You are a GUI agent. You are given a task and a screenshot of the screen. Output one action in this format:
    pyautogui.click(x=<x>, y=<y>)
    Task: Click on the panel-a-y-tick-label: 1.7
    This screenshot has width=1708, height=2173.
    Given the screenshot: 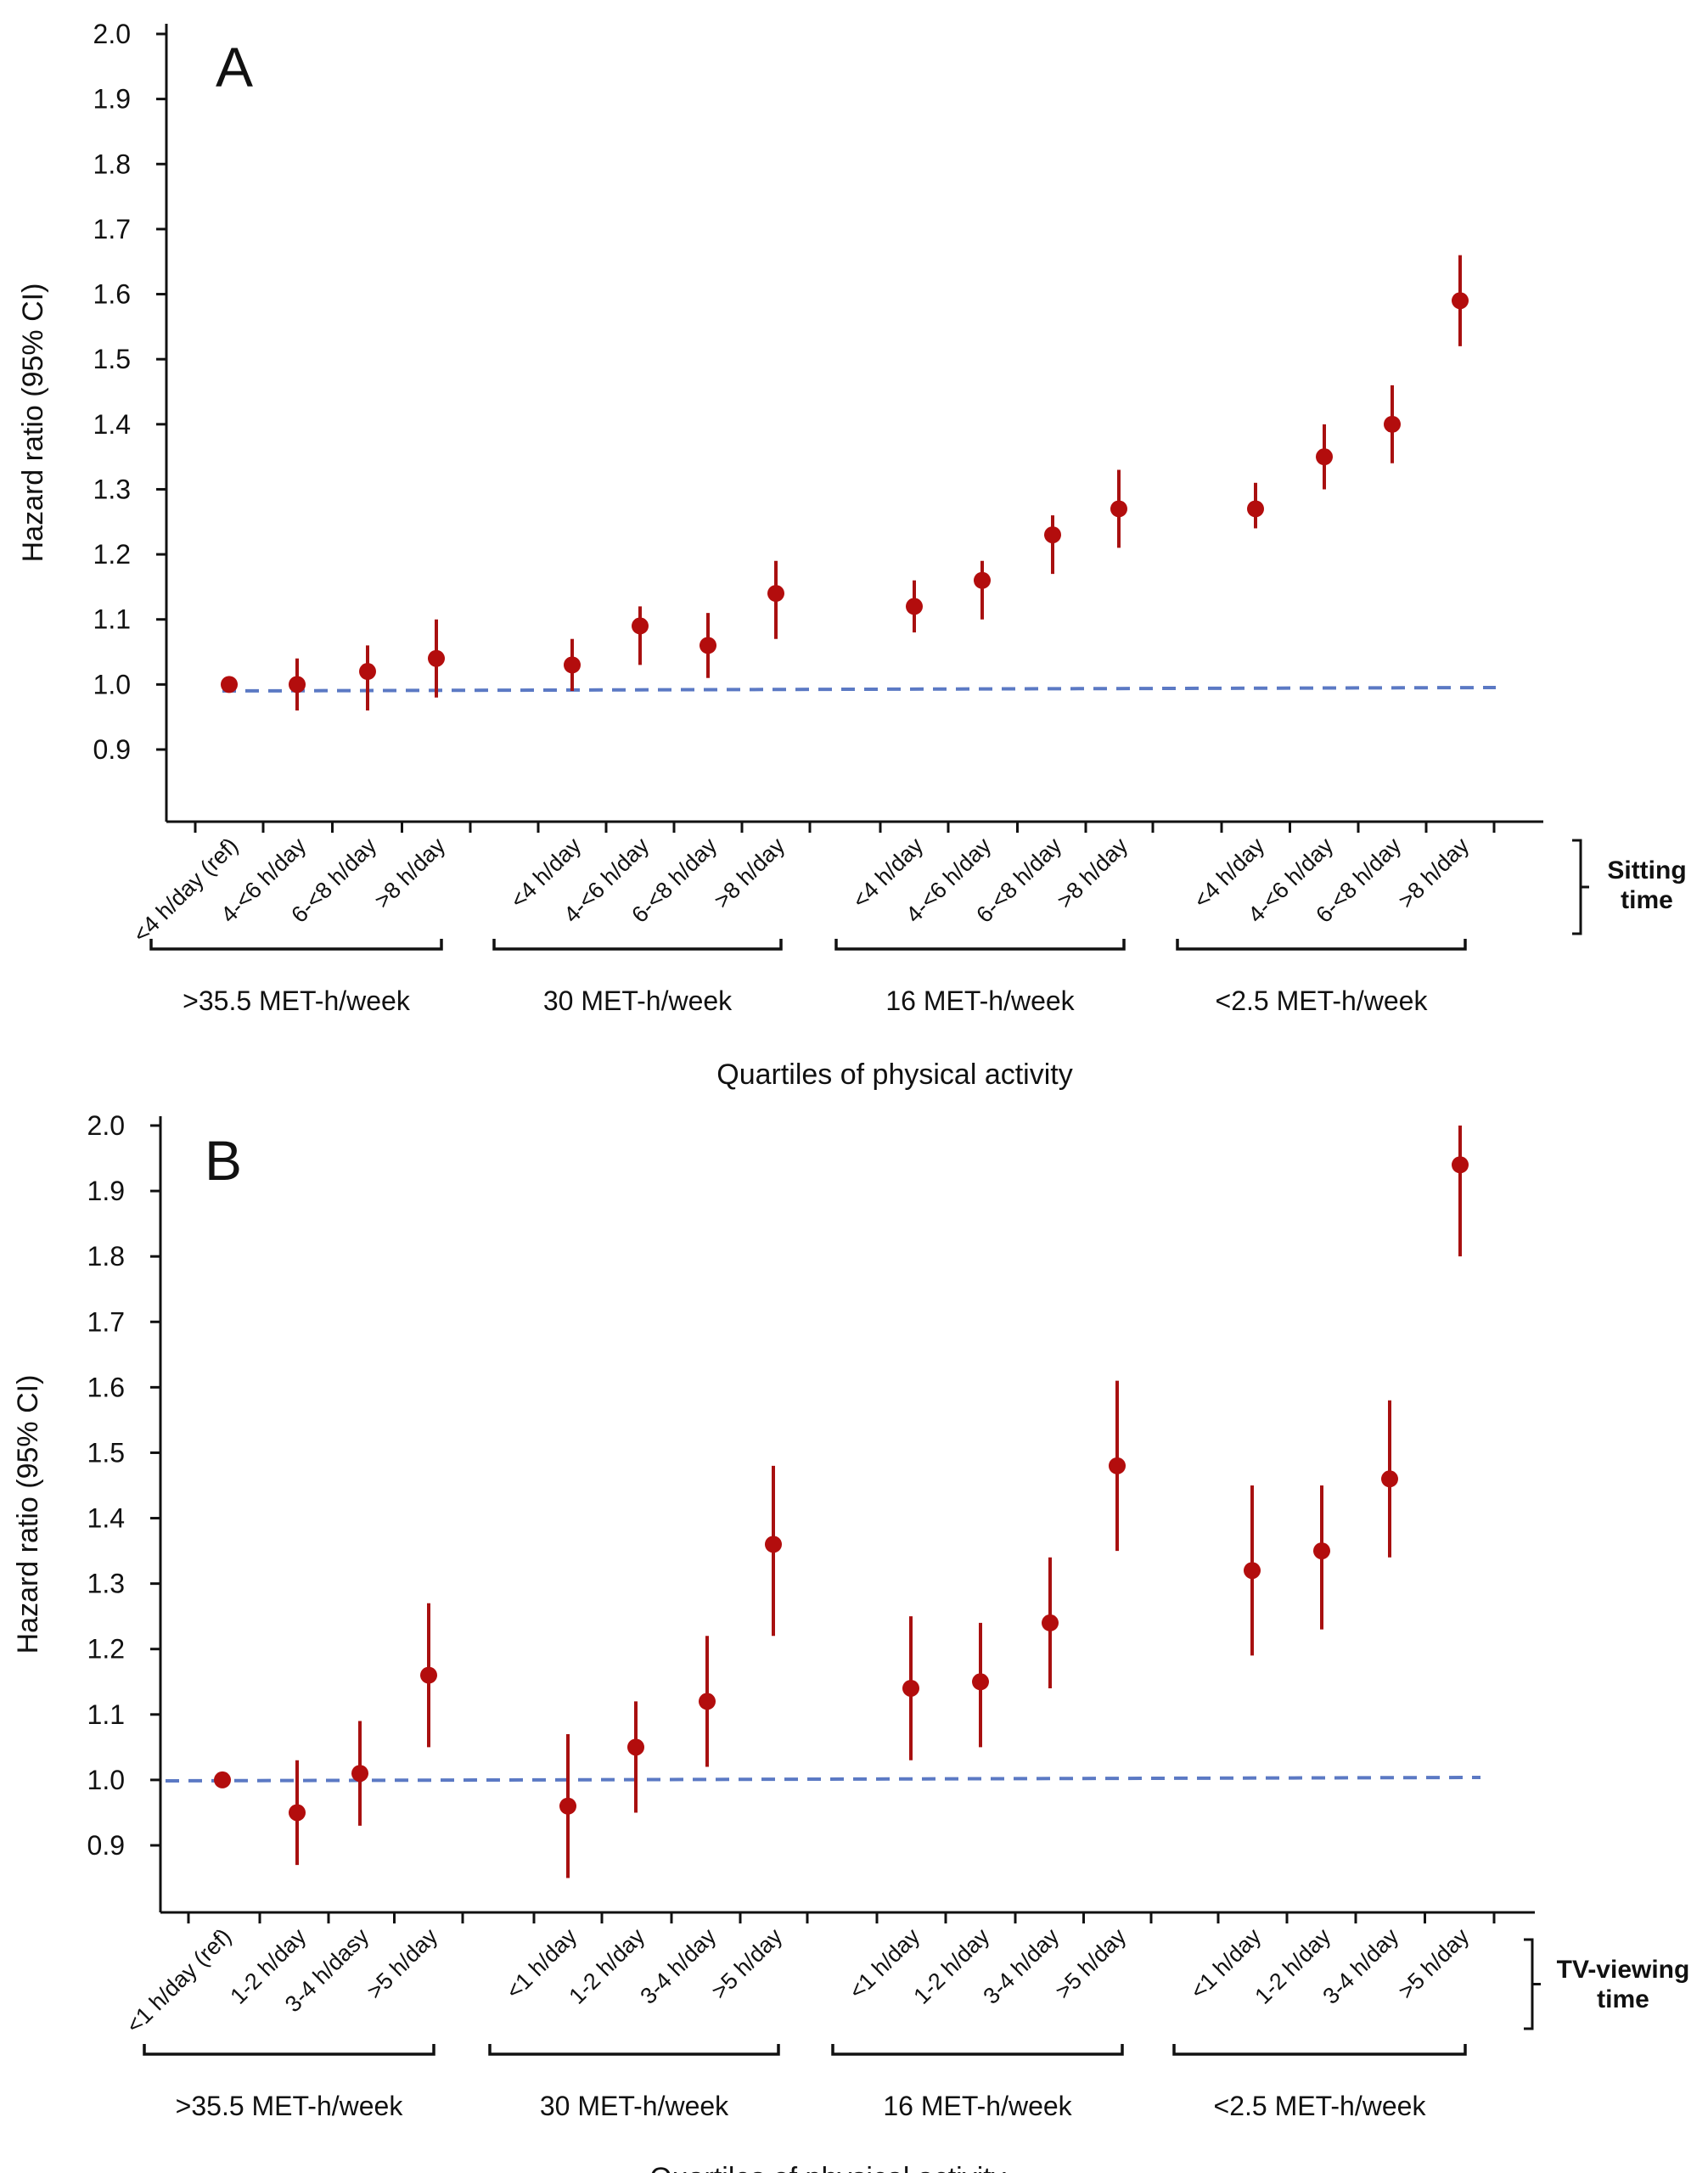 What is the action you would take?
    pyautogui.click(x=112, y=229)
    